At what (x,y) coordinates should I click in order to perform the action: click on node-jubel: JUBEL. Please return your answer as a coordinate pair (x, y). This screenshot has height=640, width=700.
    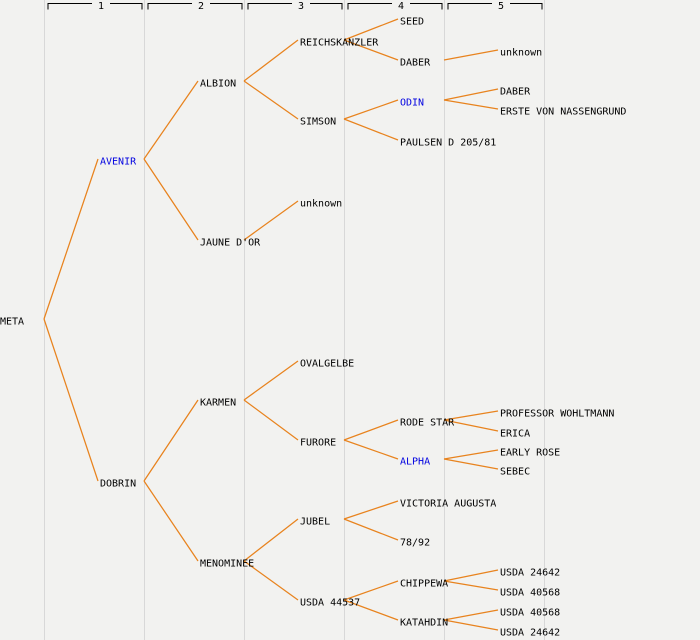
    Looking at the image, I should click on (315, 522).